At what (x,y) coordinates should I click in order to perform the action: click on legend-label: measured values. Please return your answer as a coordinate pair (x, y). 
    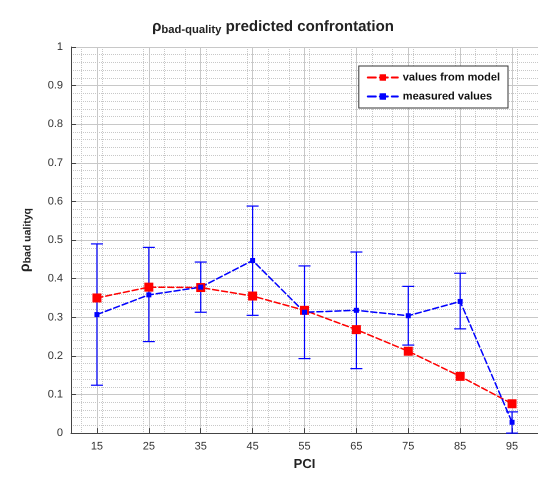
    Looking at the image, I should click on (447, 96).